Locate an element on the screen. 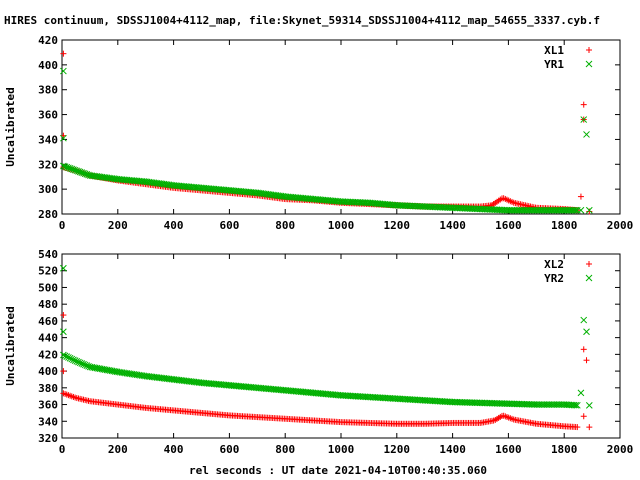 This screenshot has height=480, width=640. x-tick-label: 400 is located at coordinates (174, 449).